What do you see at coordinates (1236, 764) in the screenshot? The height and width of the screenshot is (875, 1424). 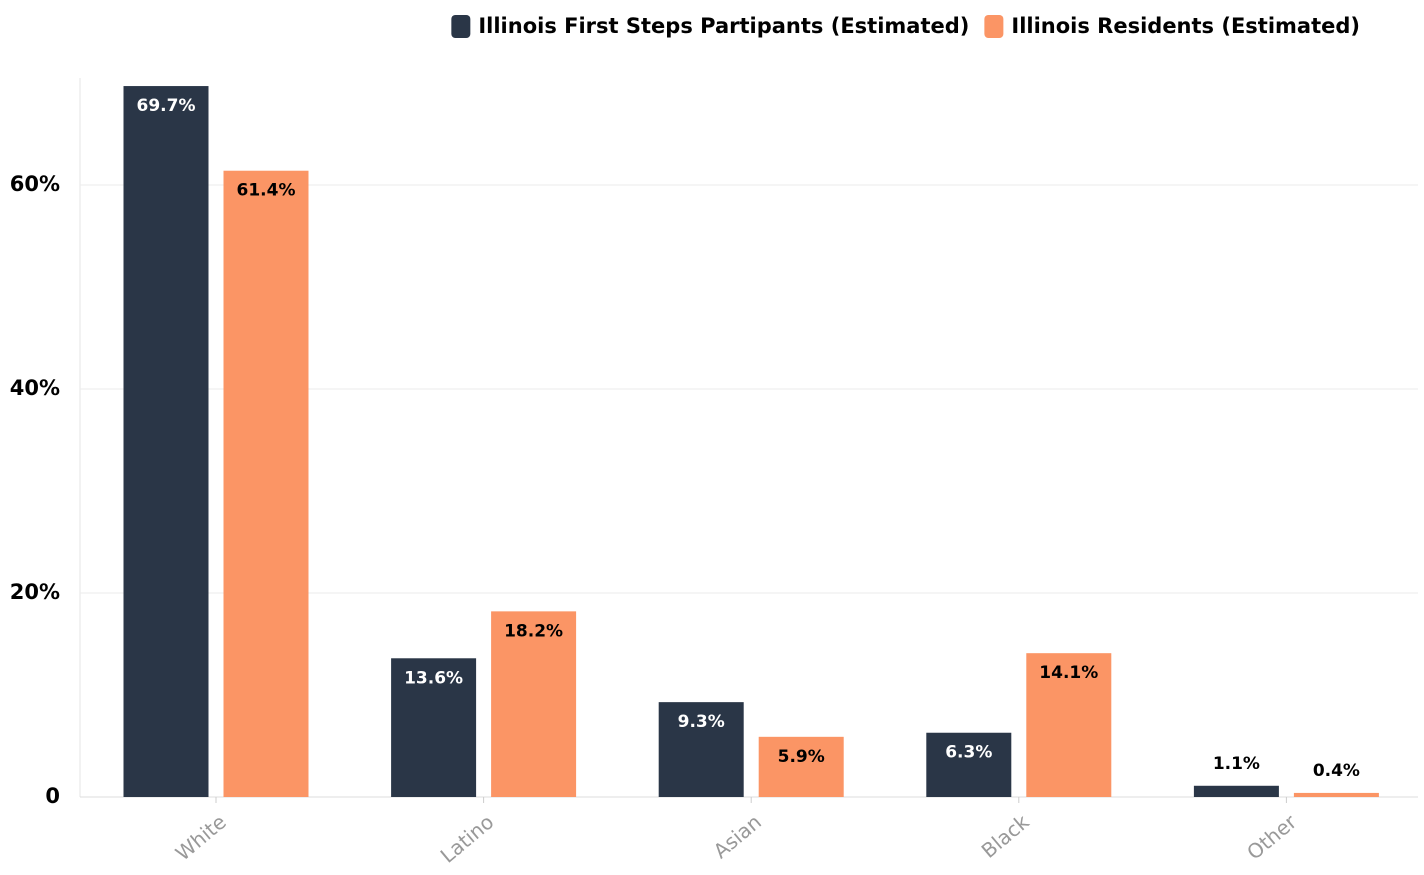 I see `value-label: 1.1%` at bounding box center [1236, 764].